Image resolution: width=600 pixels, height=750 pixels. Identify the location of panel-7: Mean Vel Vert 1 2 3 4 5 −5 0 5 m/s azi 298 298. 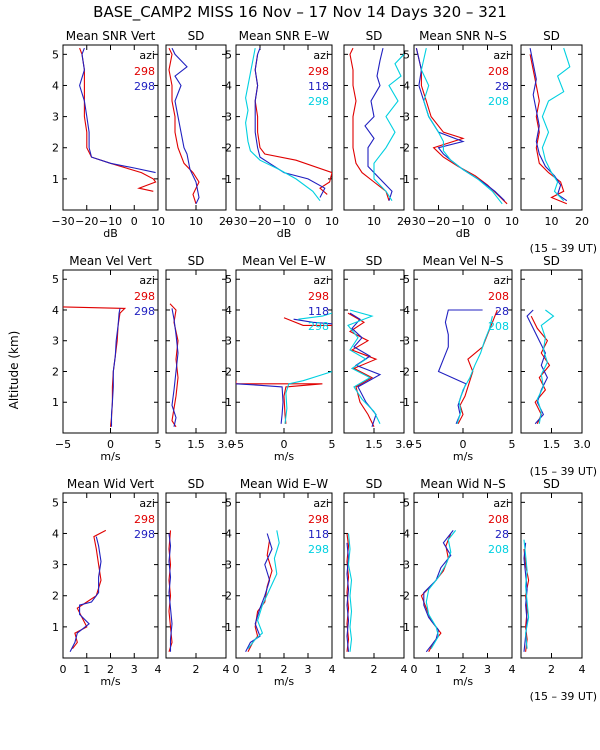
(107, 358).